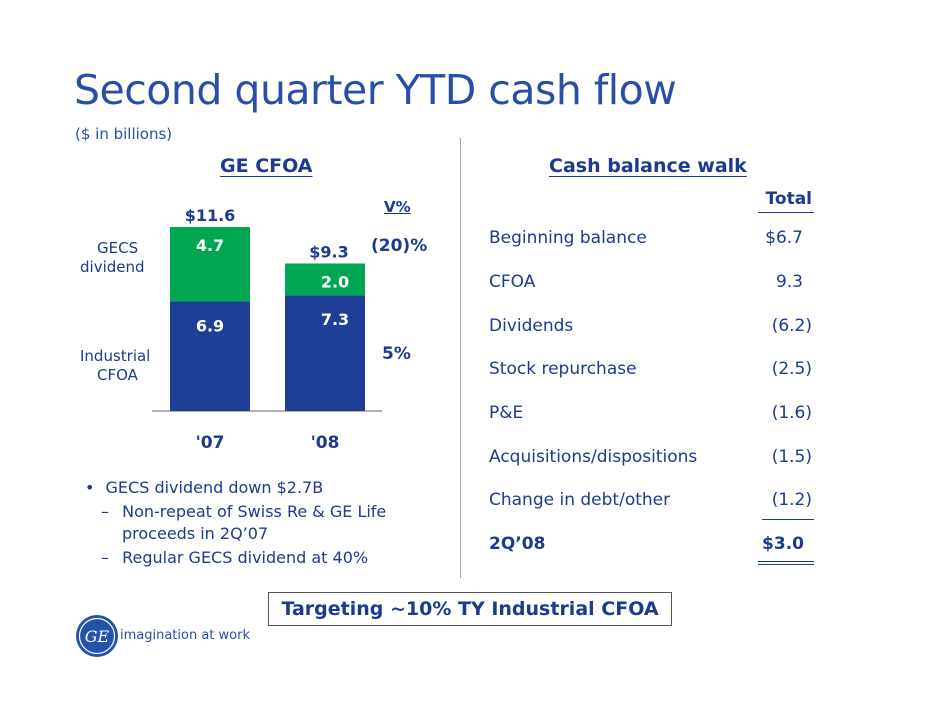 The width and height of the screenshot is (942, 728). Describe the element at coordinates (254, 511) in the screenshot. I see `bullet-2-text: Non-repeat of Swiss Re & GE Life` at that location.